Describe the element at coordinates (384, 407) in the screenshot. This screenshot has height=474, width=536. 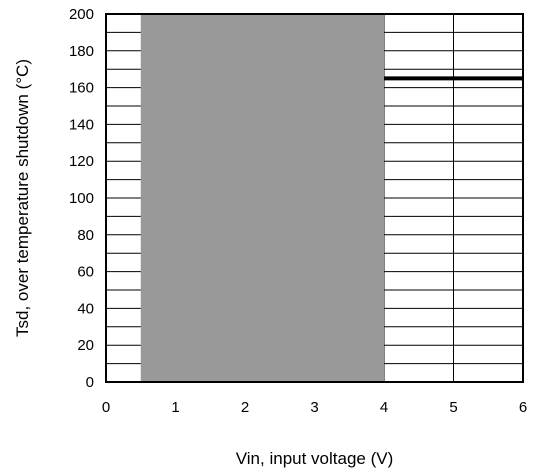
I see `x-tick-label-4: 4` at that location.